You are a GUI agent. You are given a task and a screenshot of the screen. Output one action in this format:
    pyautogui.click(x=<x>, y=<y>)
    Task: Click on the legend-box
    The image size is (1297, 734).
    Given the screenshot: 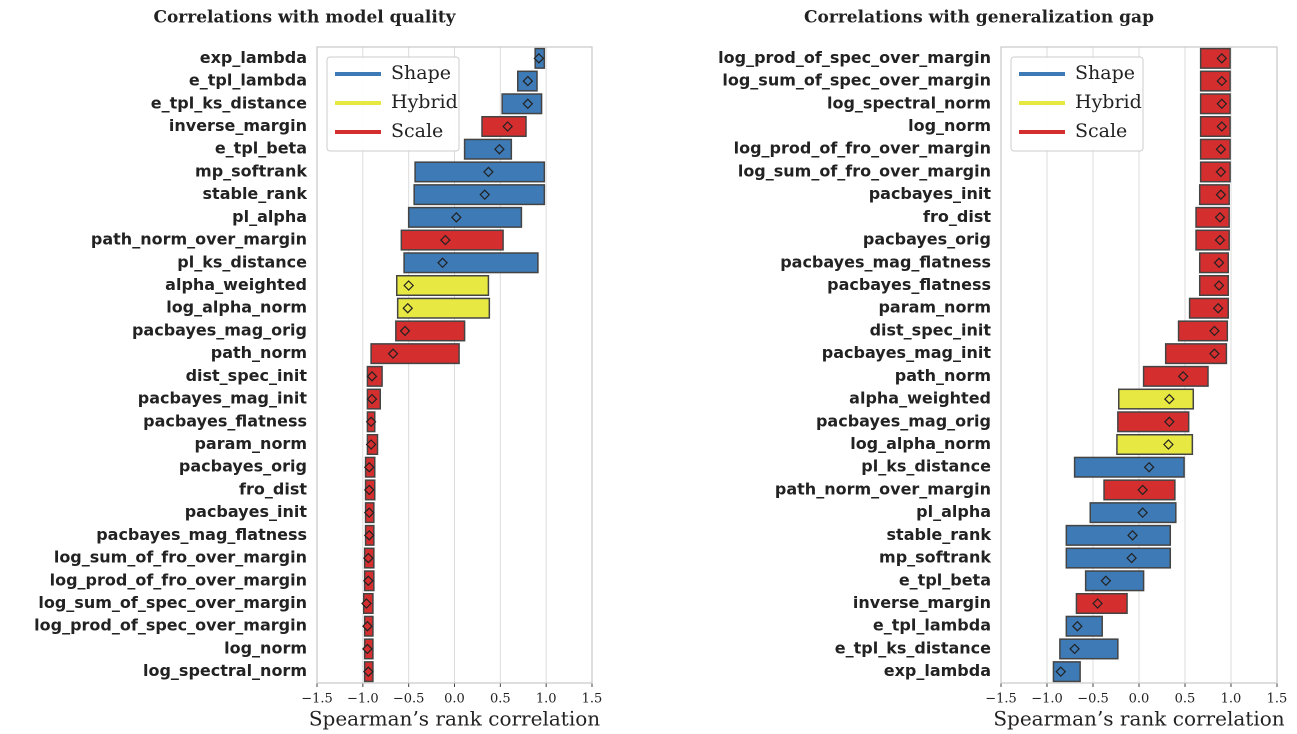 What is the action you would take?
    pyautogui.click(x=1077, y=104)
    